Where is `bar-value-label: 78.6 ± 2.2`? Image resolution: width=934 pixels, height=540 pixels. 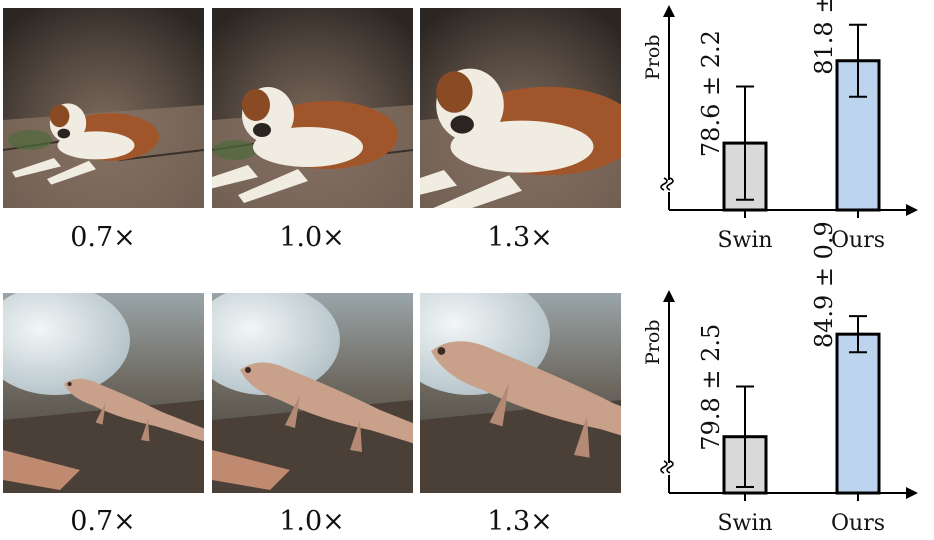
bar-value-label: 78.6 ± 2.2 is located at coordinates (711, 93).